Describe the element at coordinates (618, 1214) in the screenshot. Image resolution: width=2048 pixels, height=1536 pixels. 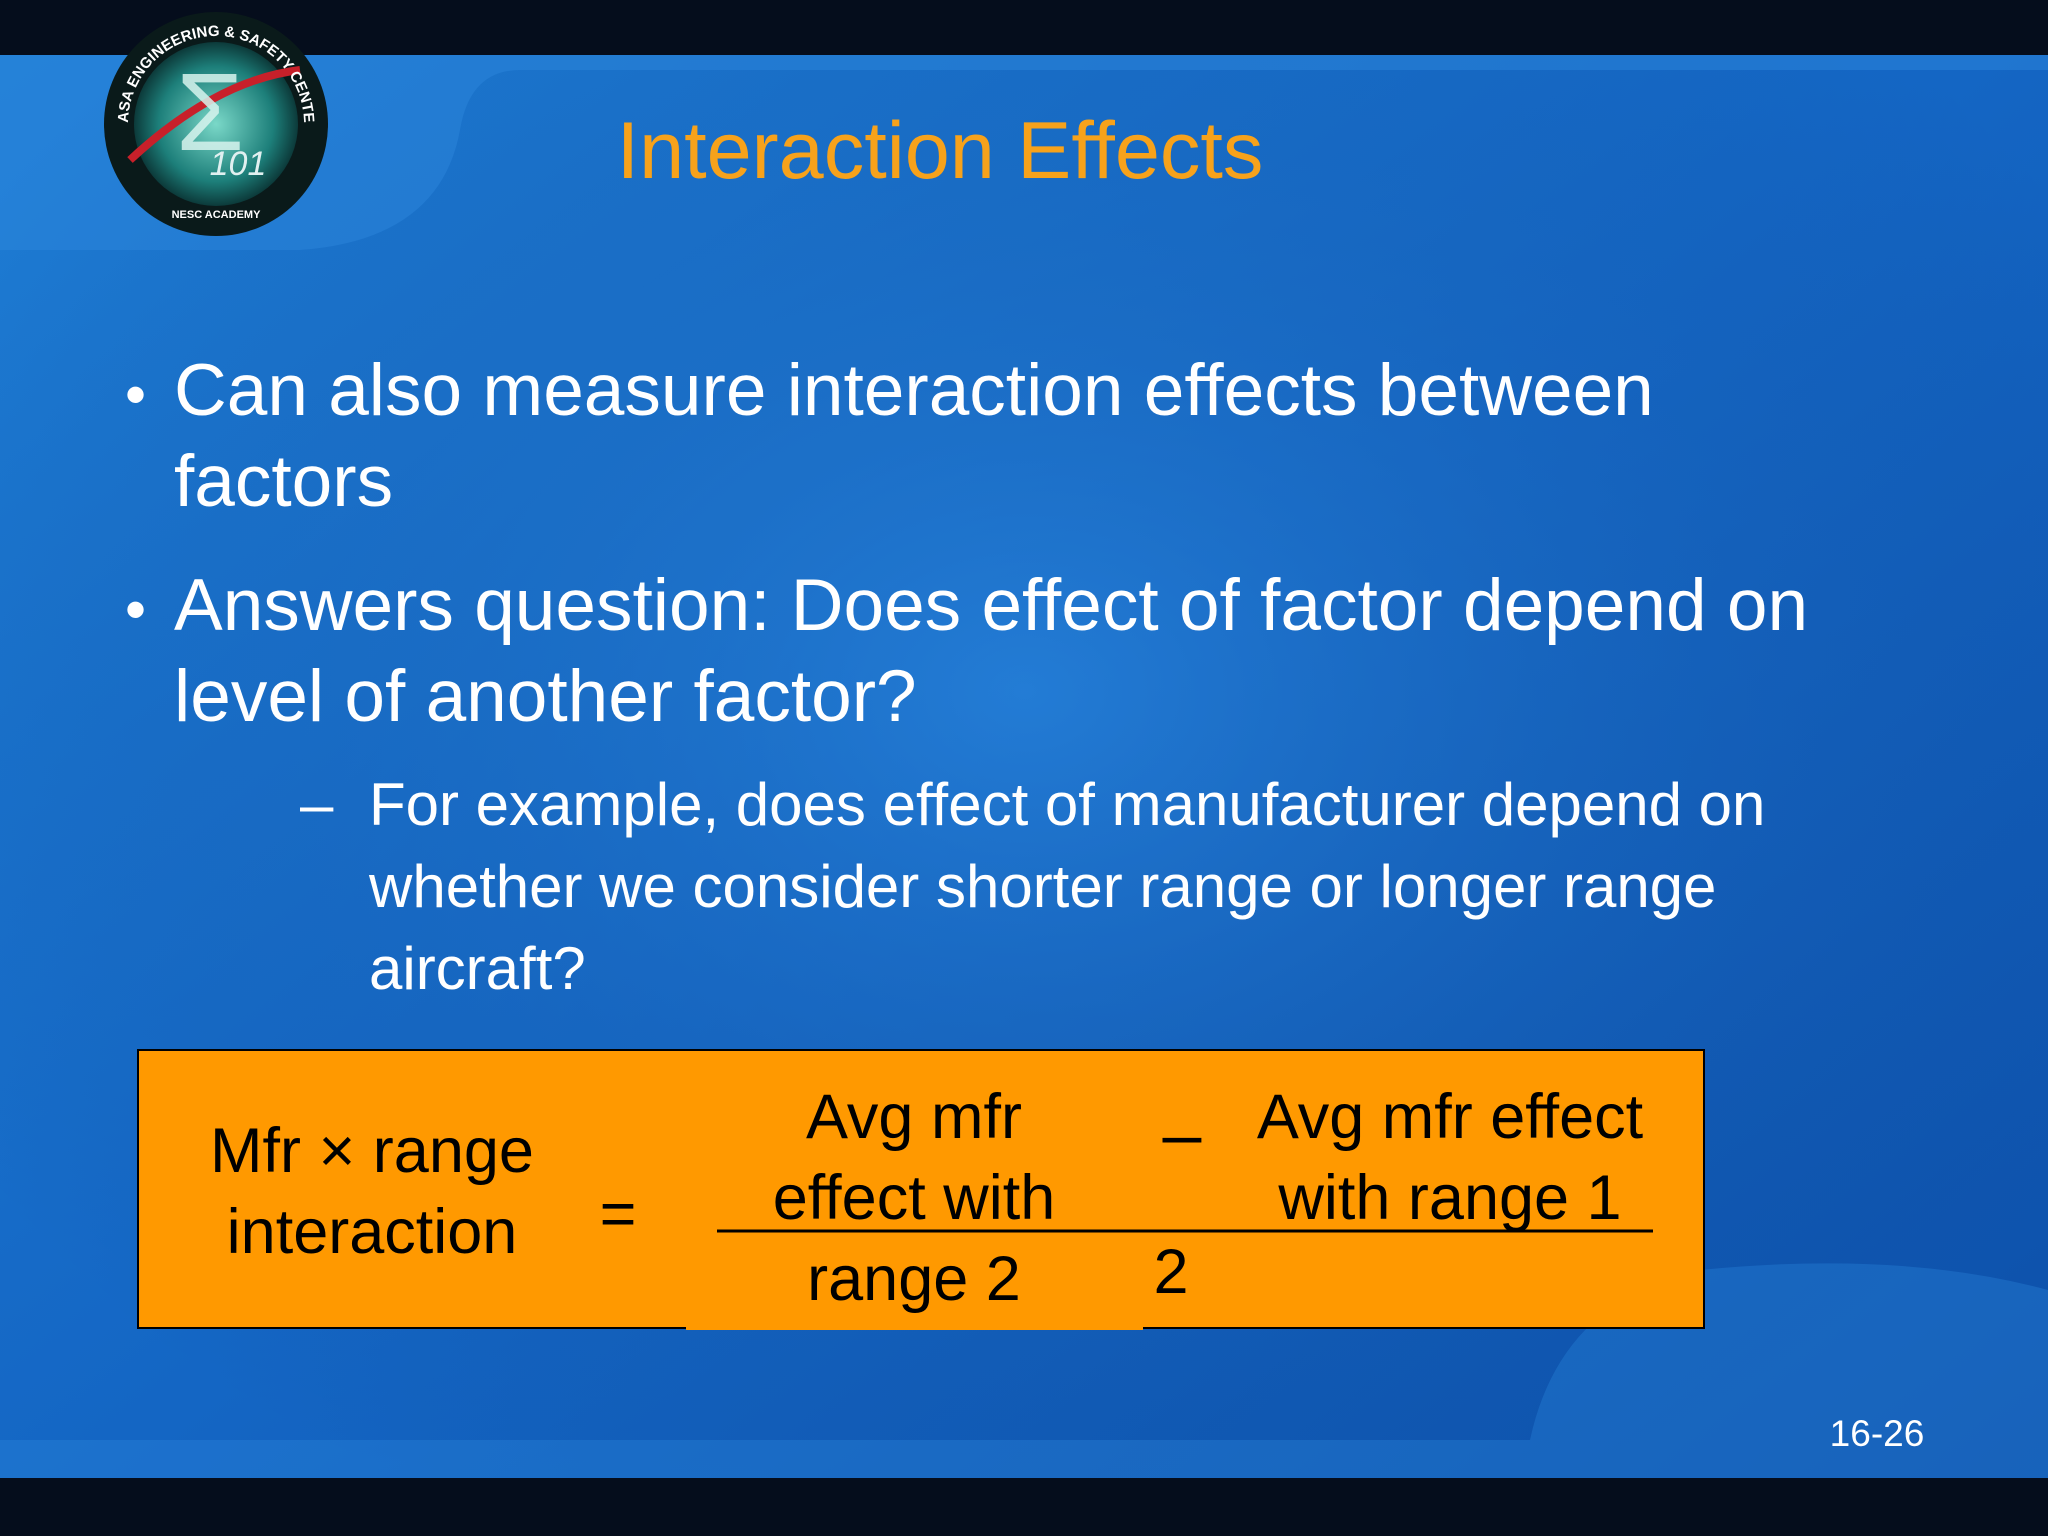
I see `formula-equals: =` at that location.